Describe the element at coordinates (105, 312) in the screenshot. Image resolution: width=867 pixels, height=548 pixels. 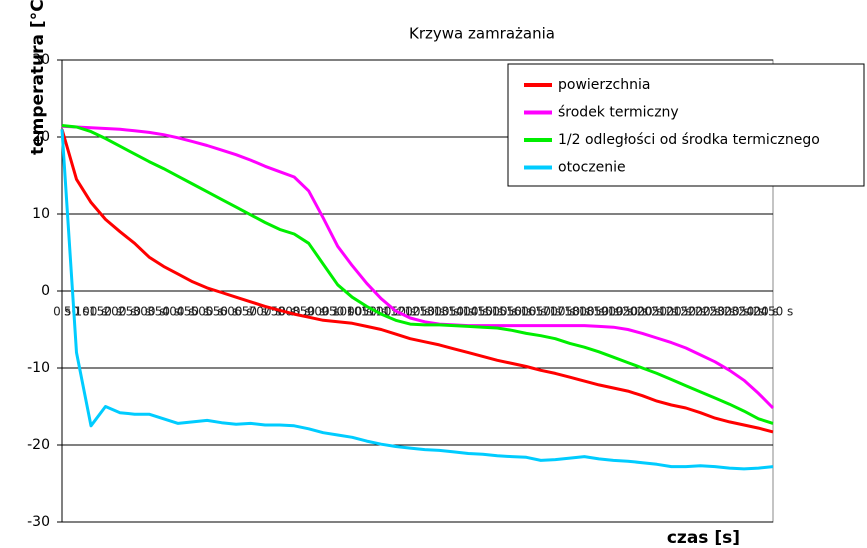
I see `x-tick-label: 150 s` at that location.